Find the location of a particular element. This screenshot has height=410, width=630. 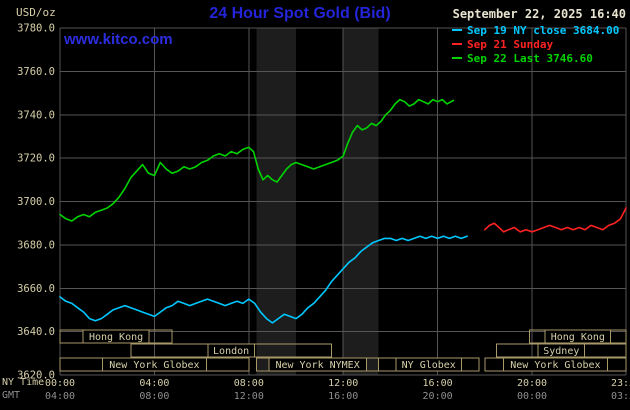

y-axis-tick: 3740.0 is located at coordinates (36, 115).